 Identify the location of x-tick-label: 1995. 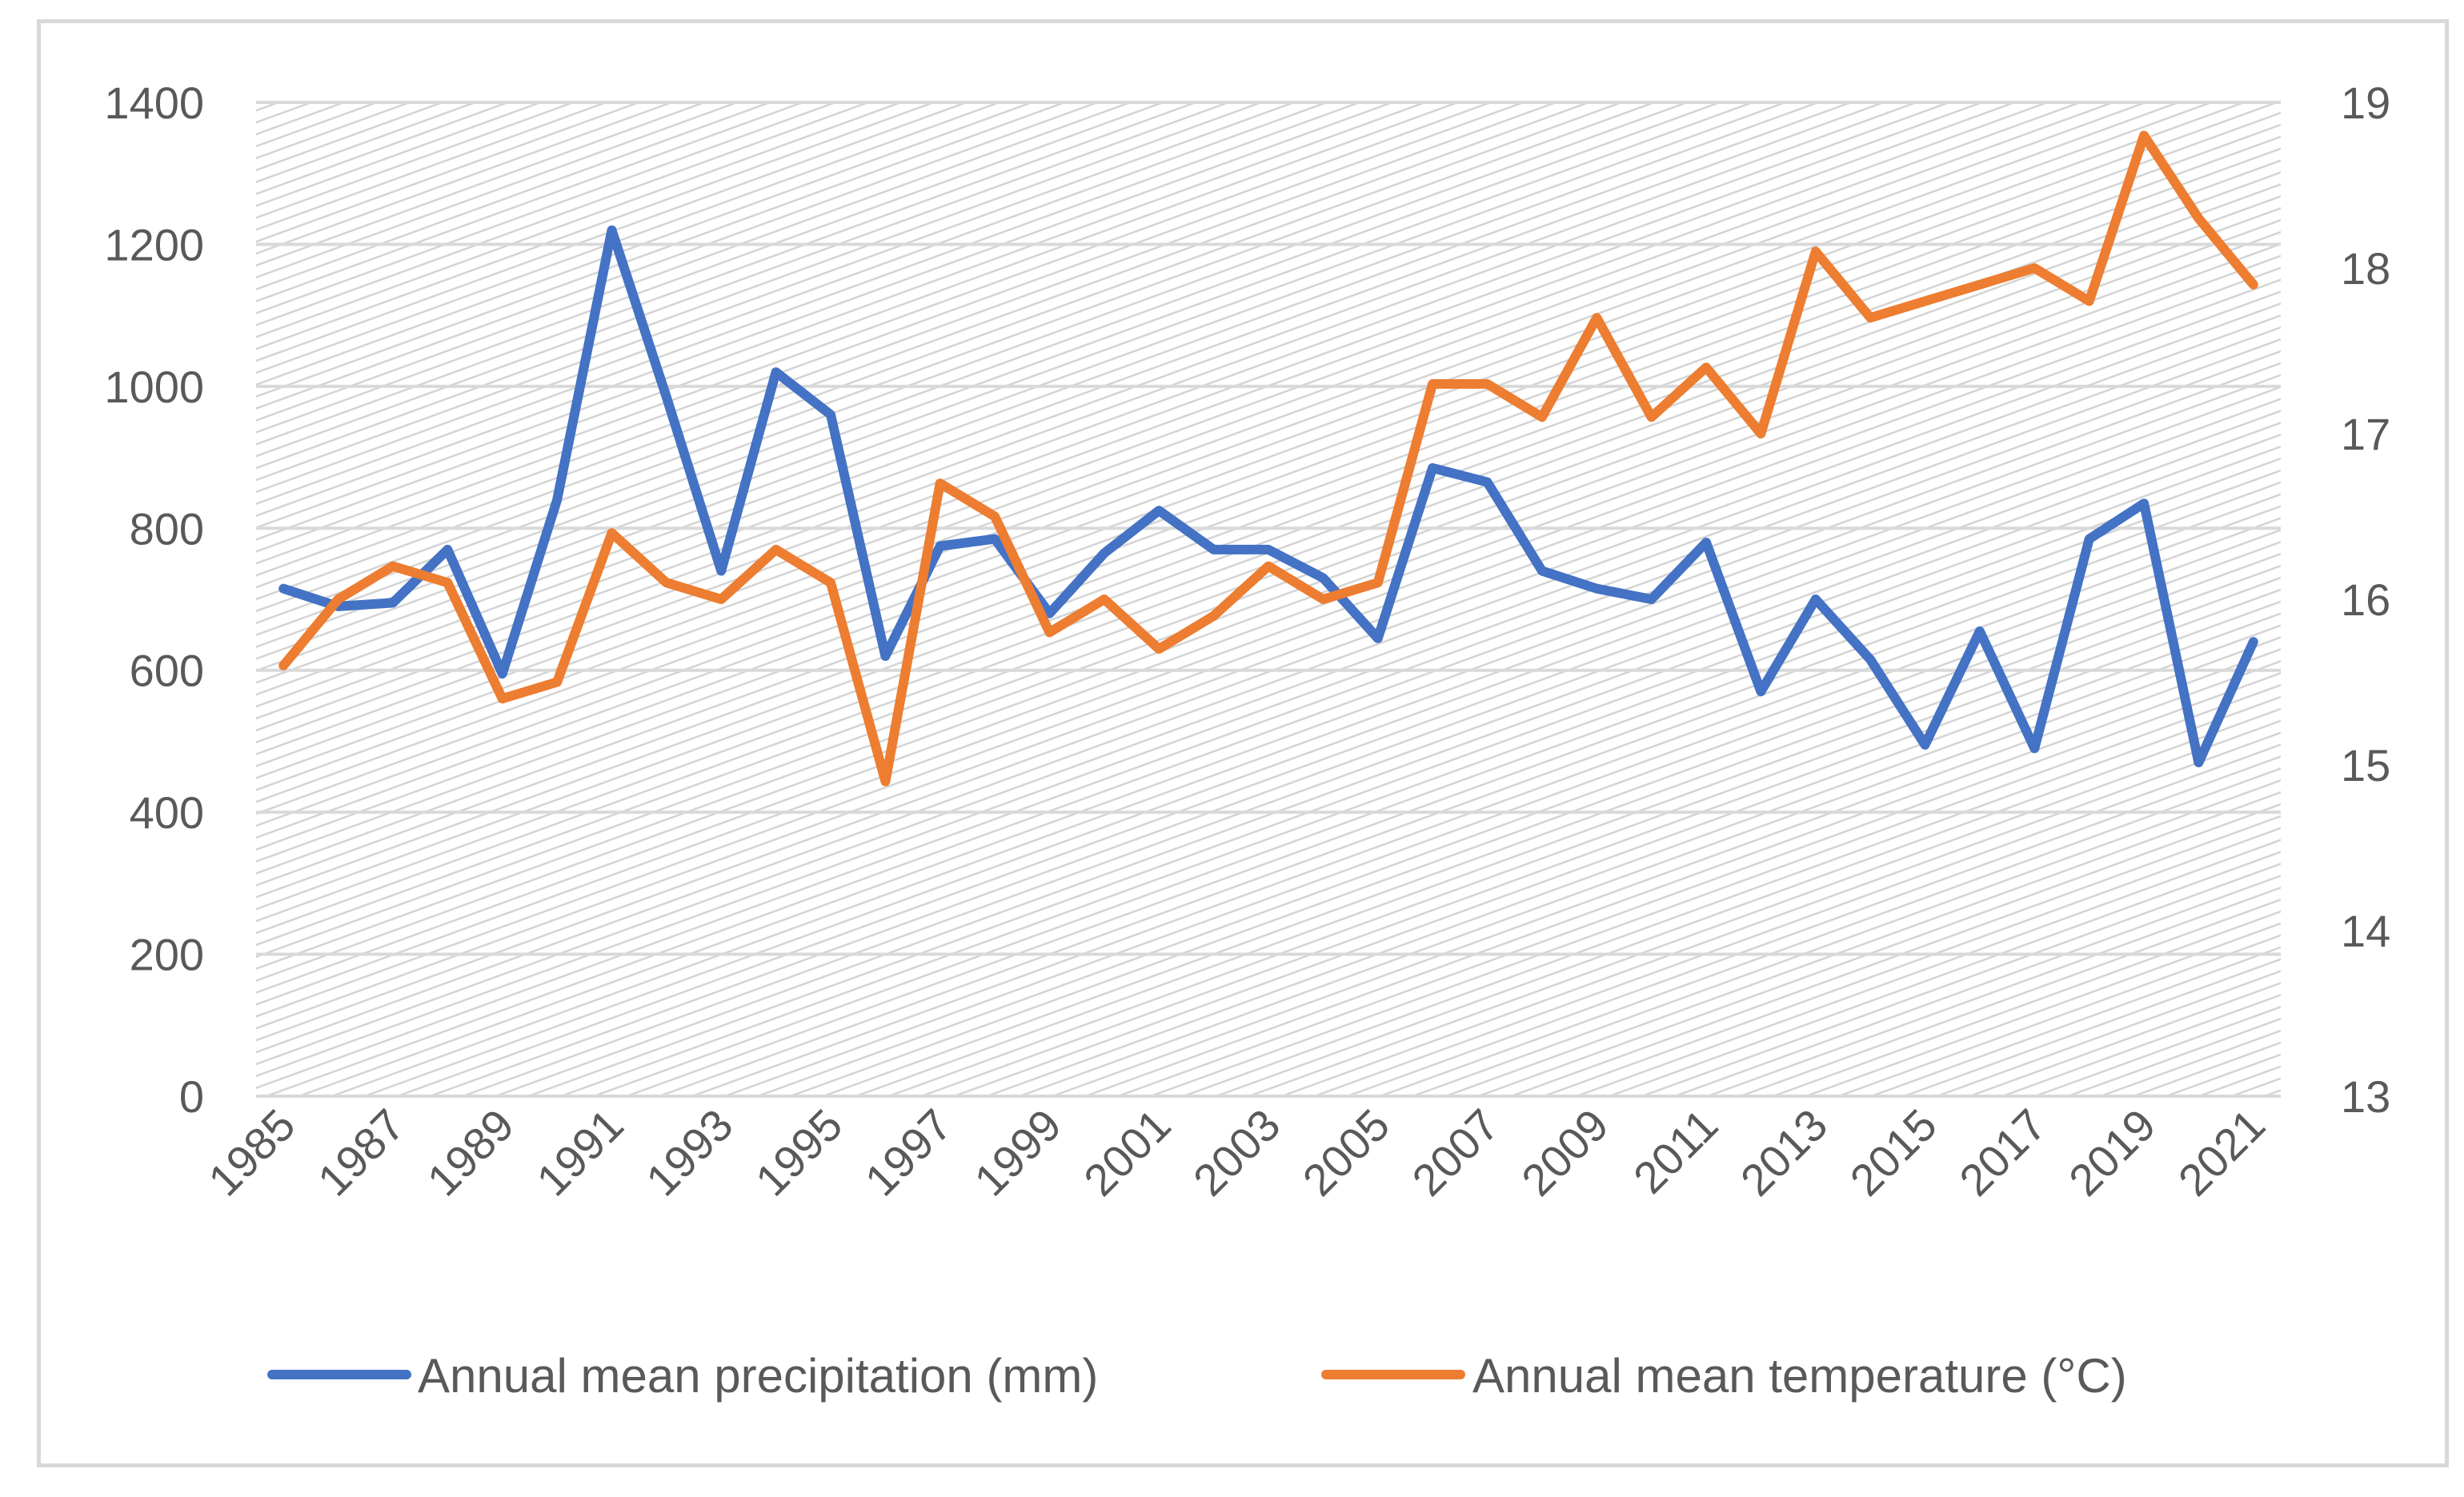
(799, 1152).